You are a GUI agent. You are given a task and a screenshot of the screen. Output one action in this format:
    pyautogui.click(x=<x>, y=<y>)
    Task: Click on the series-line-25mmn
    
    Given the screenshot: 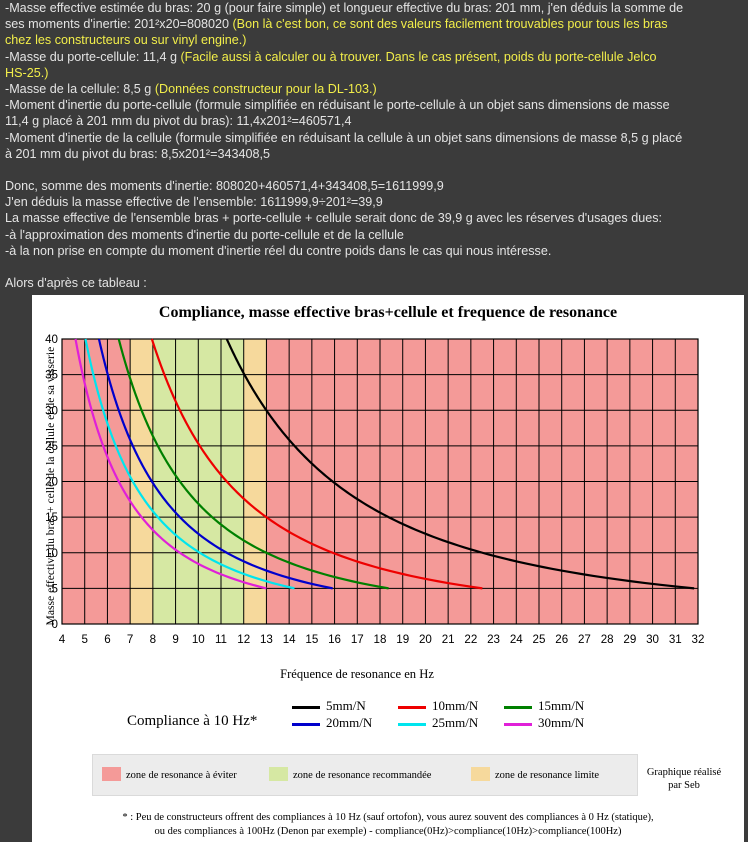 What is the action you would take?
    pyautogui.click(x=189, y=464)
    